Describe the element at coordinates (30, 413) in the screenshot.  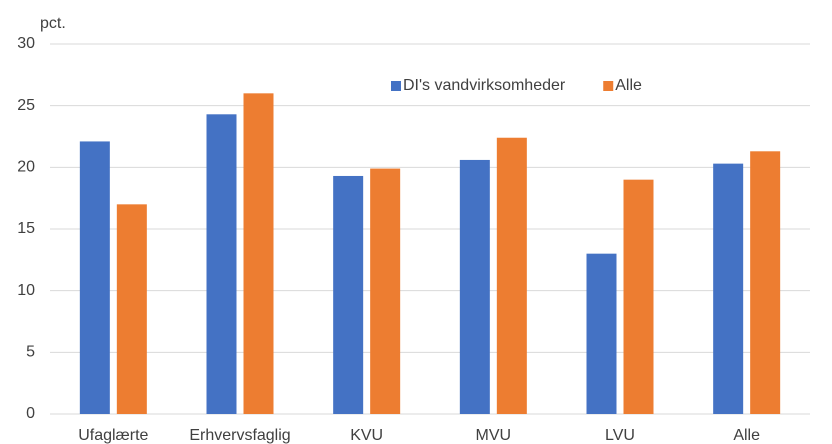
I see `y-tick-label: 0` at that location.